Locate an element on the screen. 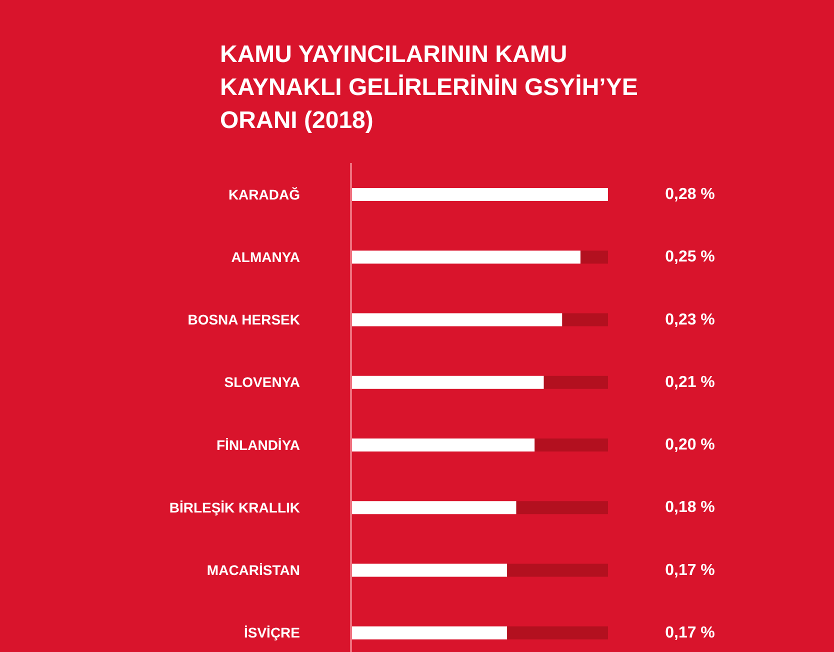 This screenshot has width=834, height=652. data-label: 0,25 % is located at coordinates (690, 257).